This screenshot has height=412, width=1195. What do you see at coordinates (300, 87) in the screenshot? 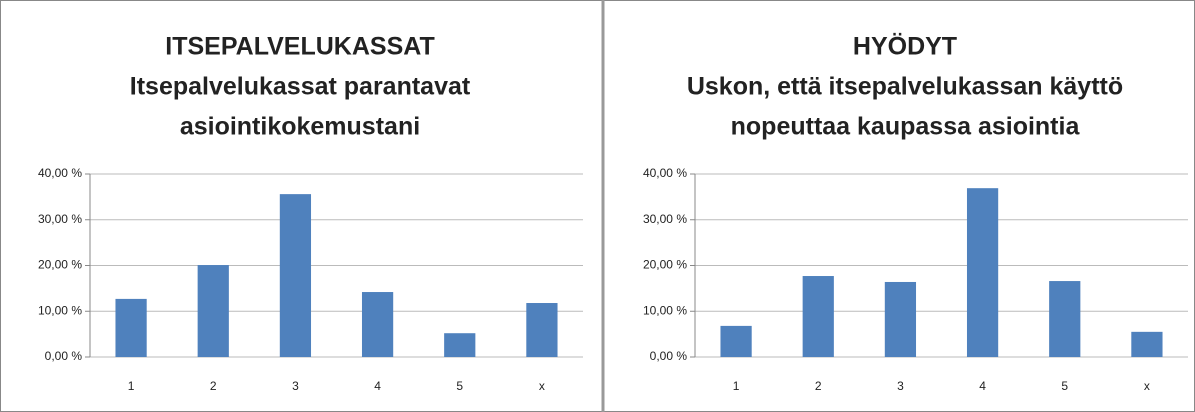
I see `chart-title: Itsepalvelukassat parantavat` at bounding box center [300, 87].